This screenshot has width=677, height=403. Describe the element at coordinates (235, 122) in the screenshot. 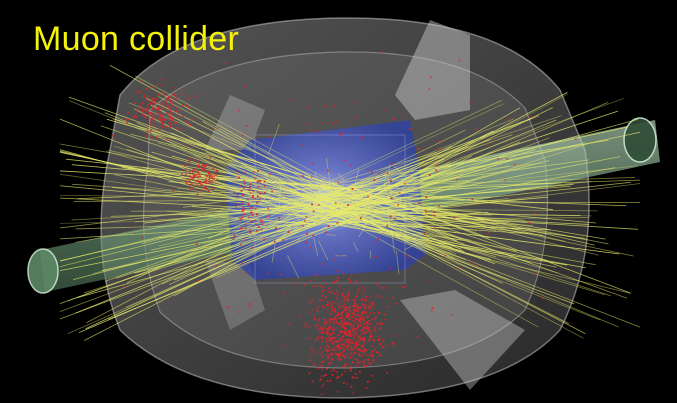

I see `left-endcap-top` at that location.